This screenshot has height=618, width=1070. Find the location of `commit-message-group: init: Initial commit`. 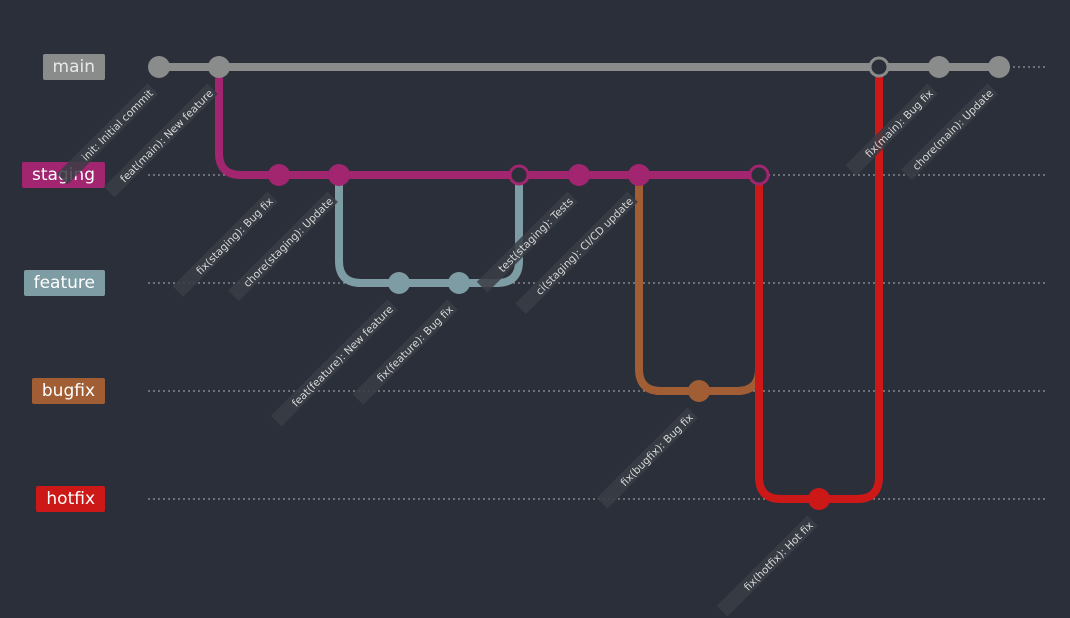

commit-message-group: init: Initial commit is located at coordinates (107, 134).